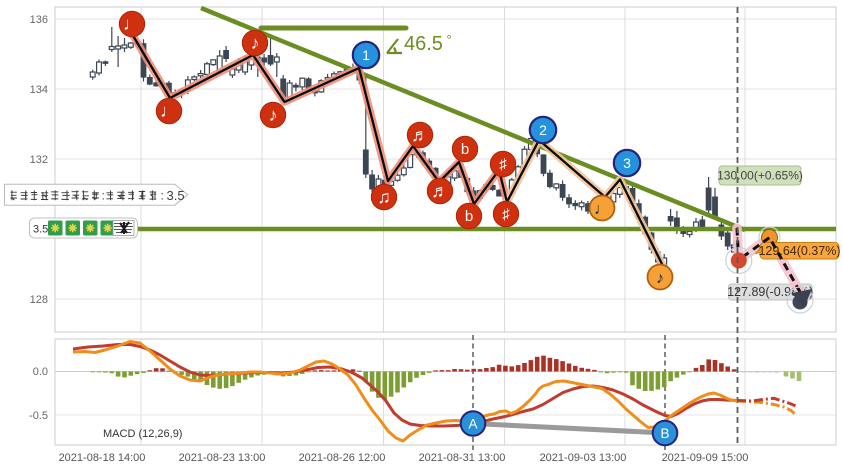  Describe the element at coordinates (39, 90) in the screenshot. I see `svg-text: 134` at that location.